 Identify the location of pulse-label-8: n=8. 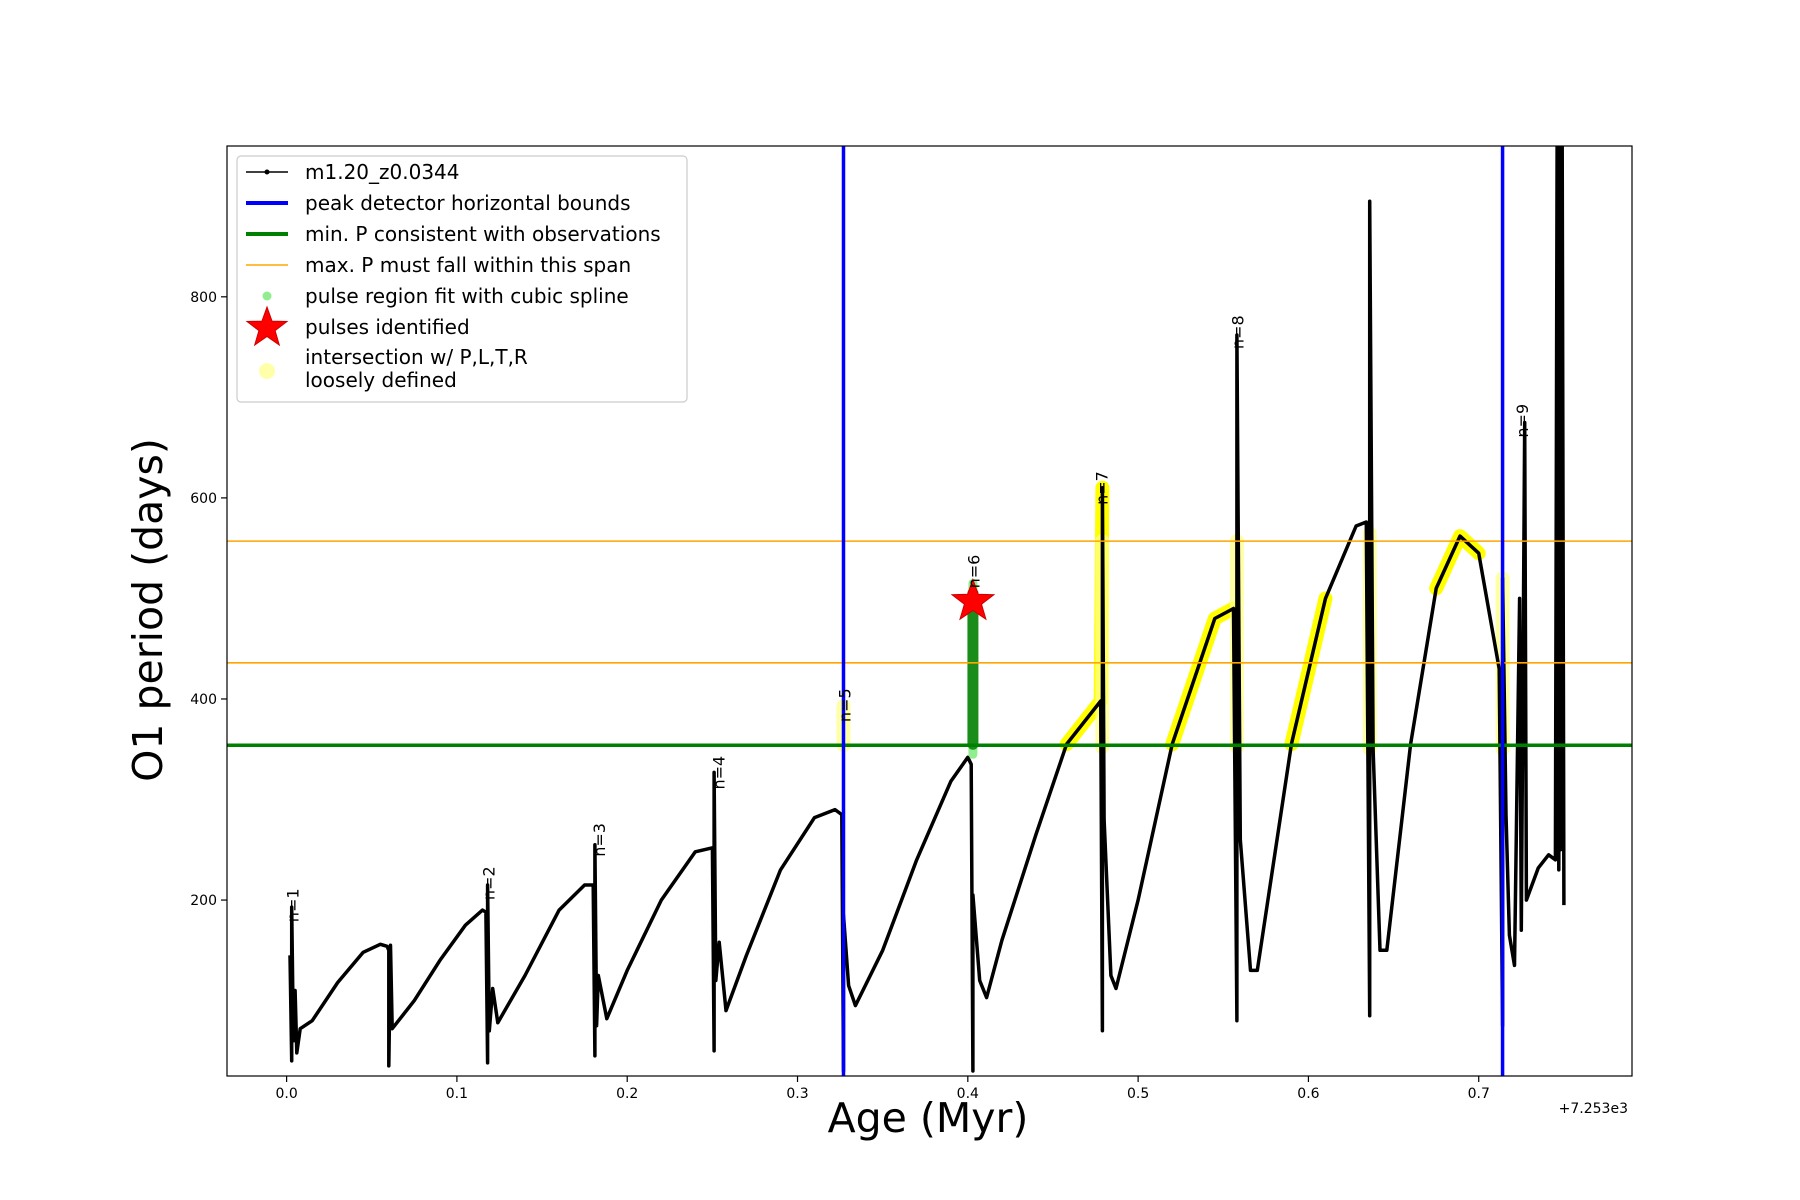
(1238, 332).